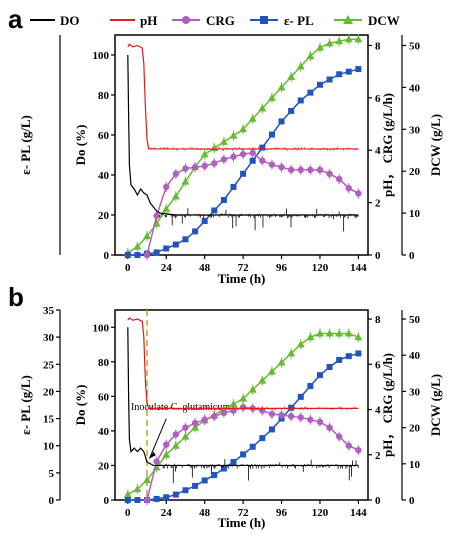 This screenshot has height=550, width=453. I want to click on legend-epl-marker, so click(264, 20).